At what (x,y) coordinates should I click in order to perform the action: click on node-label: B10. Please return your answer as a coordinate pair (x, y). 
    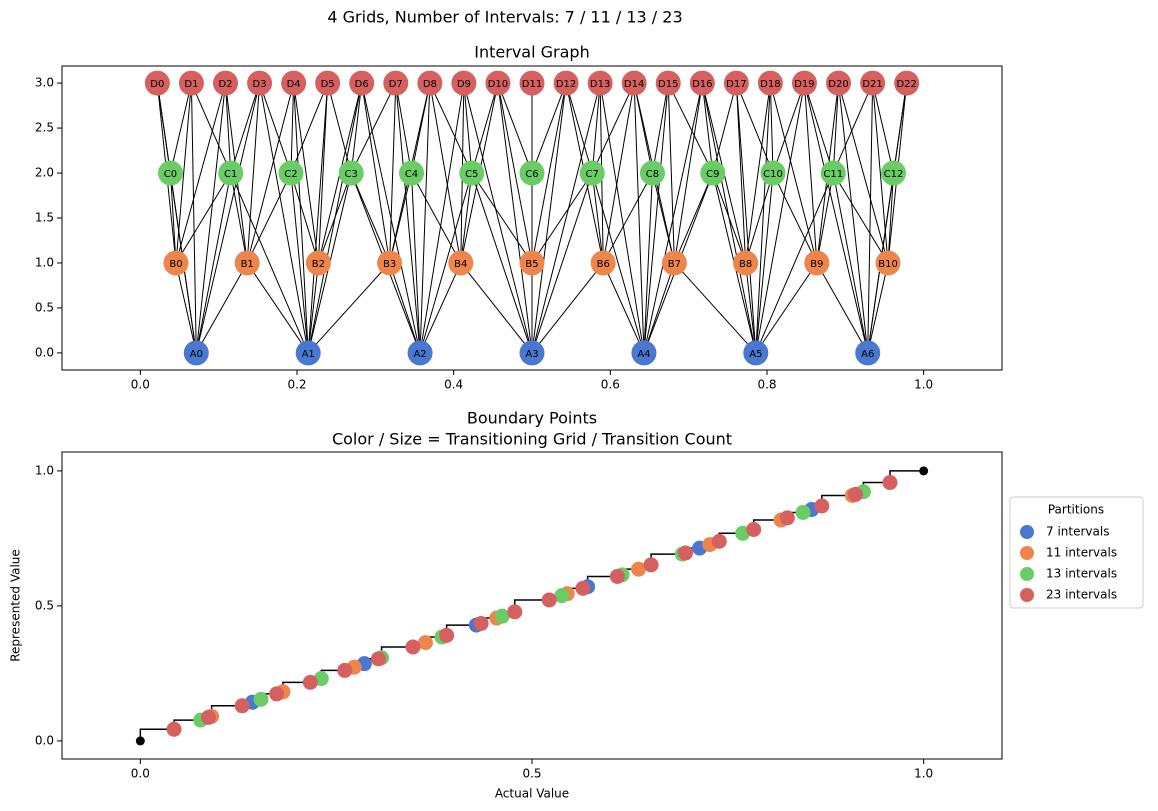
    Looking at the image, I should click on (888, 264).